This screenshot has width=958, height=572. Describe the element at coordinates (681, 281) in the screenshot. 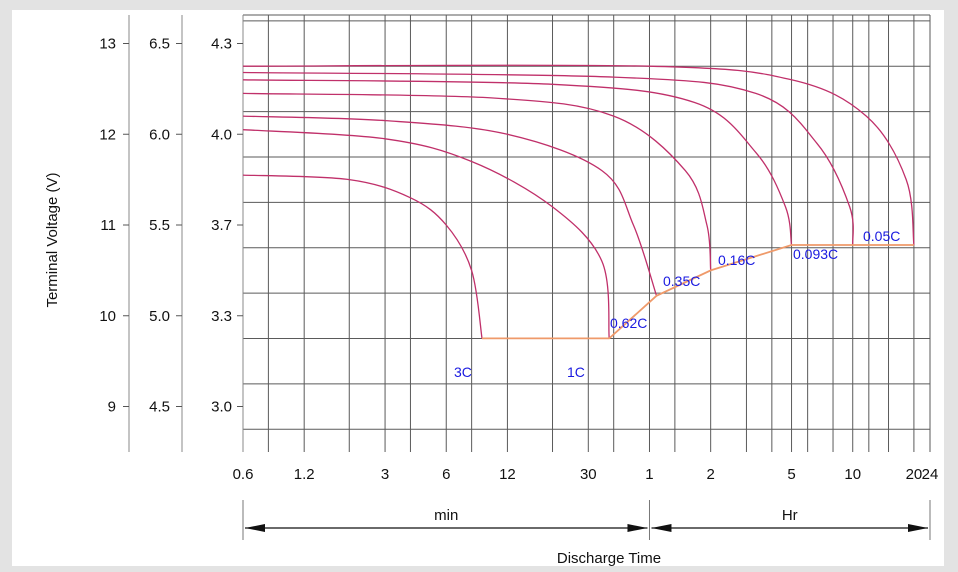

I see `rate-label: 0.35C` at that location.